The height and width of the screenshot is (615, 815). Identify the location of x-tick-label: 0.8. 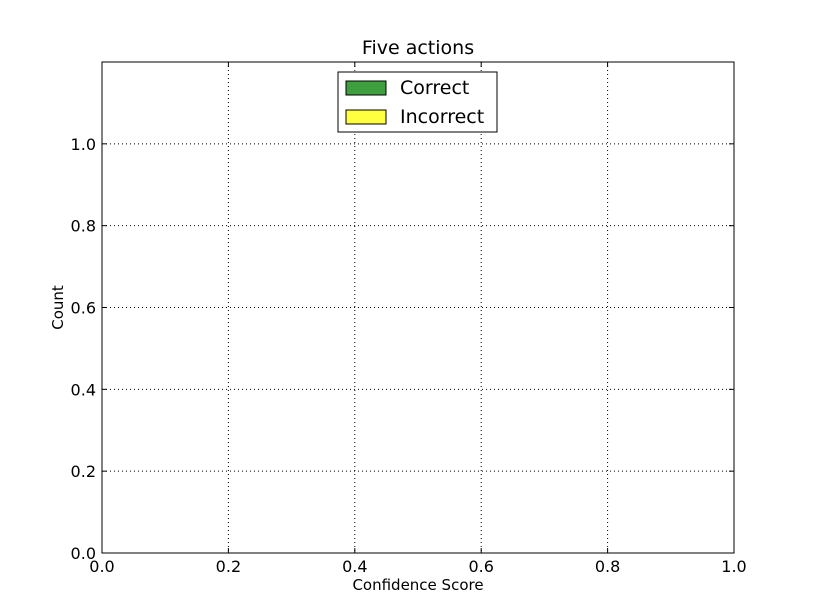
(607, 566).